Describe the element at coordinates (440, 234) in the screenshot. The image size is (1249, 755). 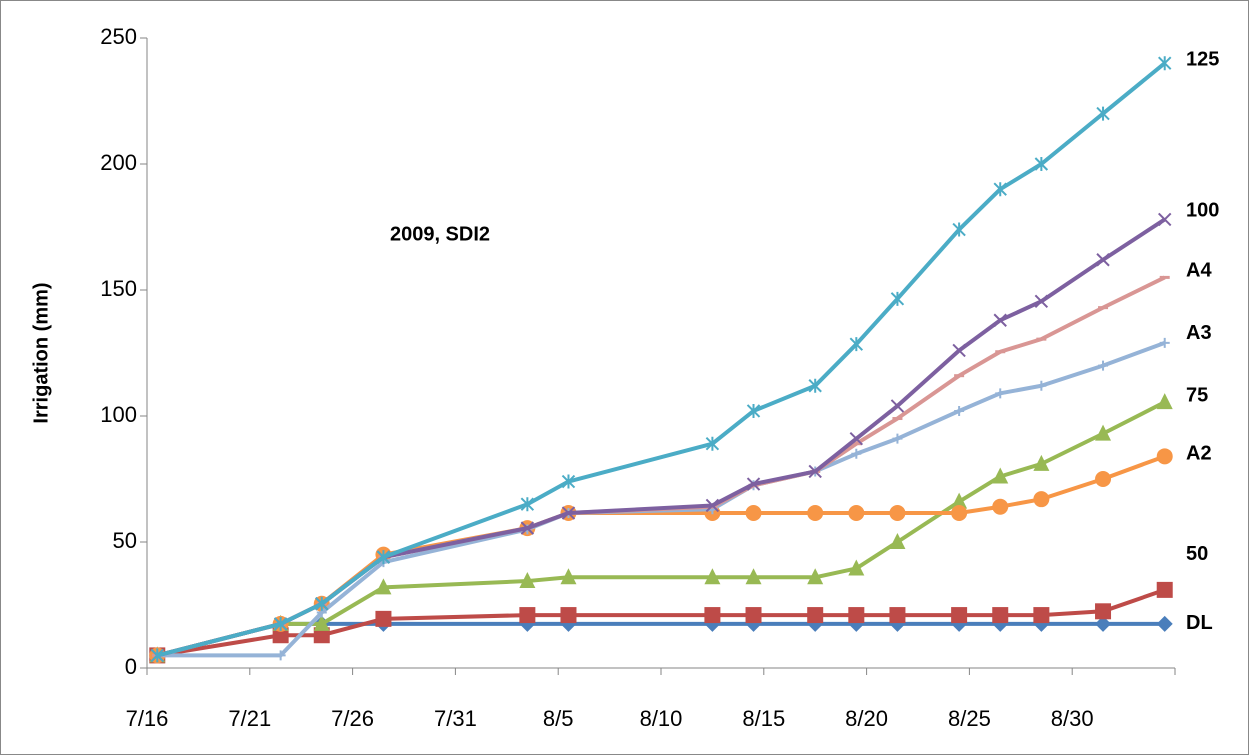
I see `annotation: 2009, SDI2` at that location.